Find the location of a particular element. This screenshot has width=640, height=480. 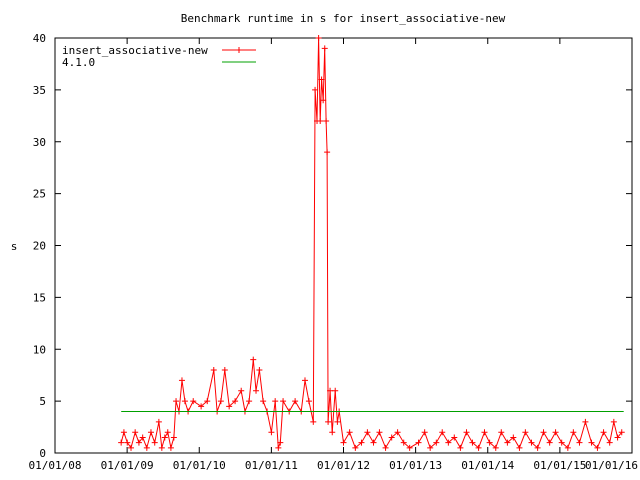

x-tick-label: 01/01/09 is located at coordinates (127, 465).